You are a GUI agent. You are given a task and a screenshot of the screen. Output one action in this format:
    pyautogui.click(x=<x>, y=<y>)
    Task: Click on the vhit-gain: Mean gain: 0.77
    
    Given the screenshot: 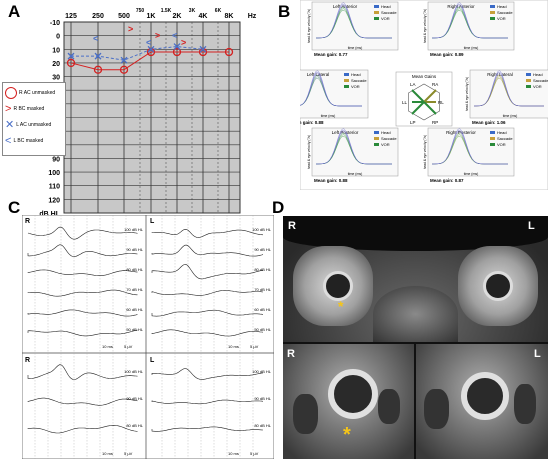 What is the action you would take?
    pyautogui.click(x=331, y=54)
    